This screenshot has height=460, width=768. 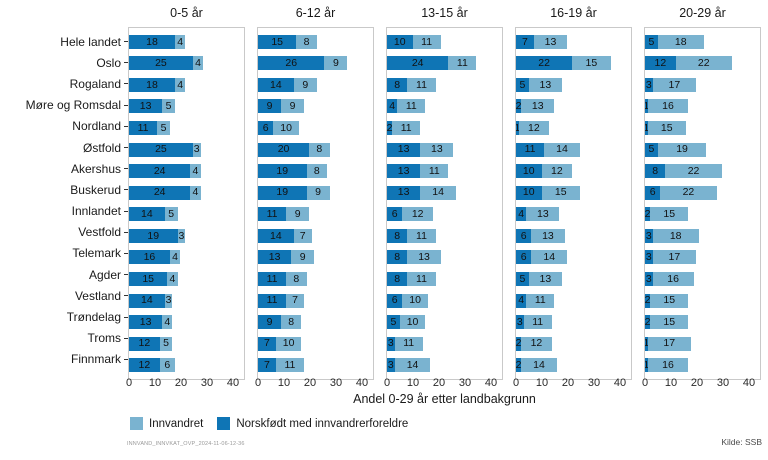 I want to click on bar-value-label: 26, so click(x=291, y=63).